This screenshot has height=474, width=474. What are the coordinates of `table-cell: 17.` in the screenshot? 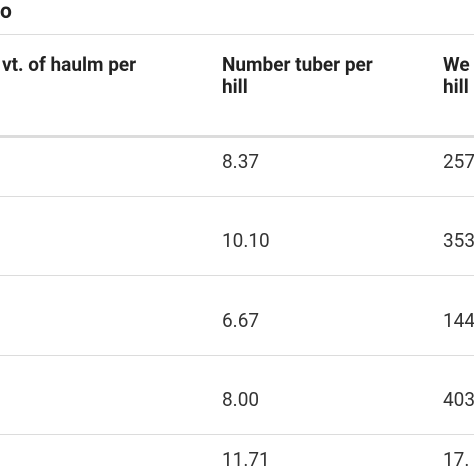 It's located at (456, 459).